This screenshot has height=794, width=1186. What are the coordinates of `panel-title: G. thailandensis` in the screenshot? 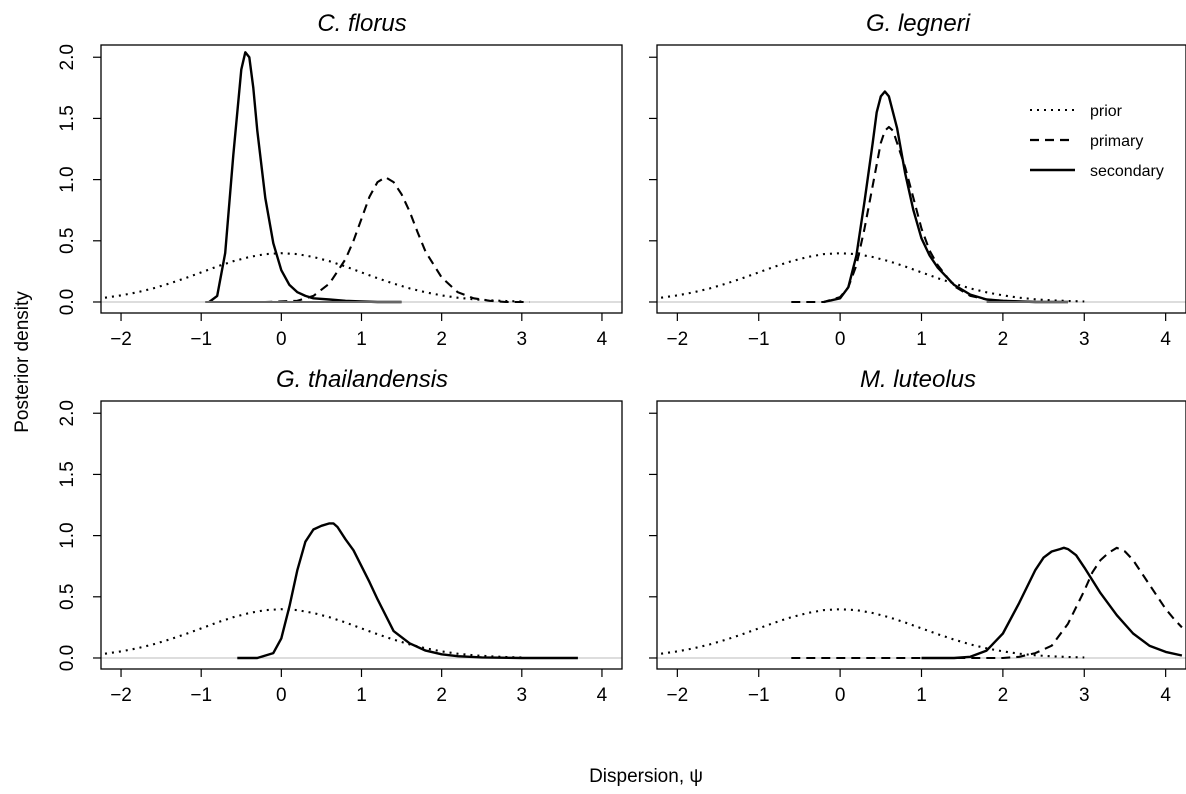 It's located at (362, 379).